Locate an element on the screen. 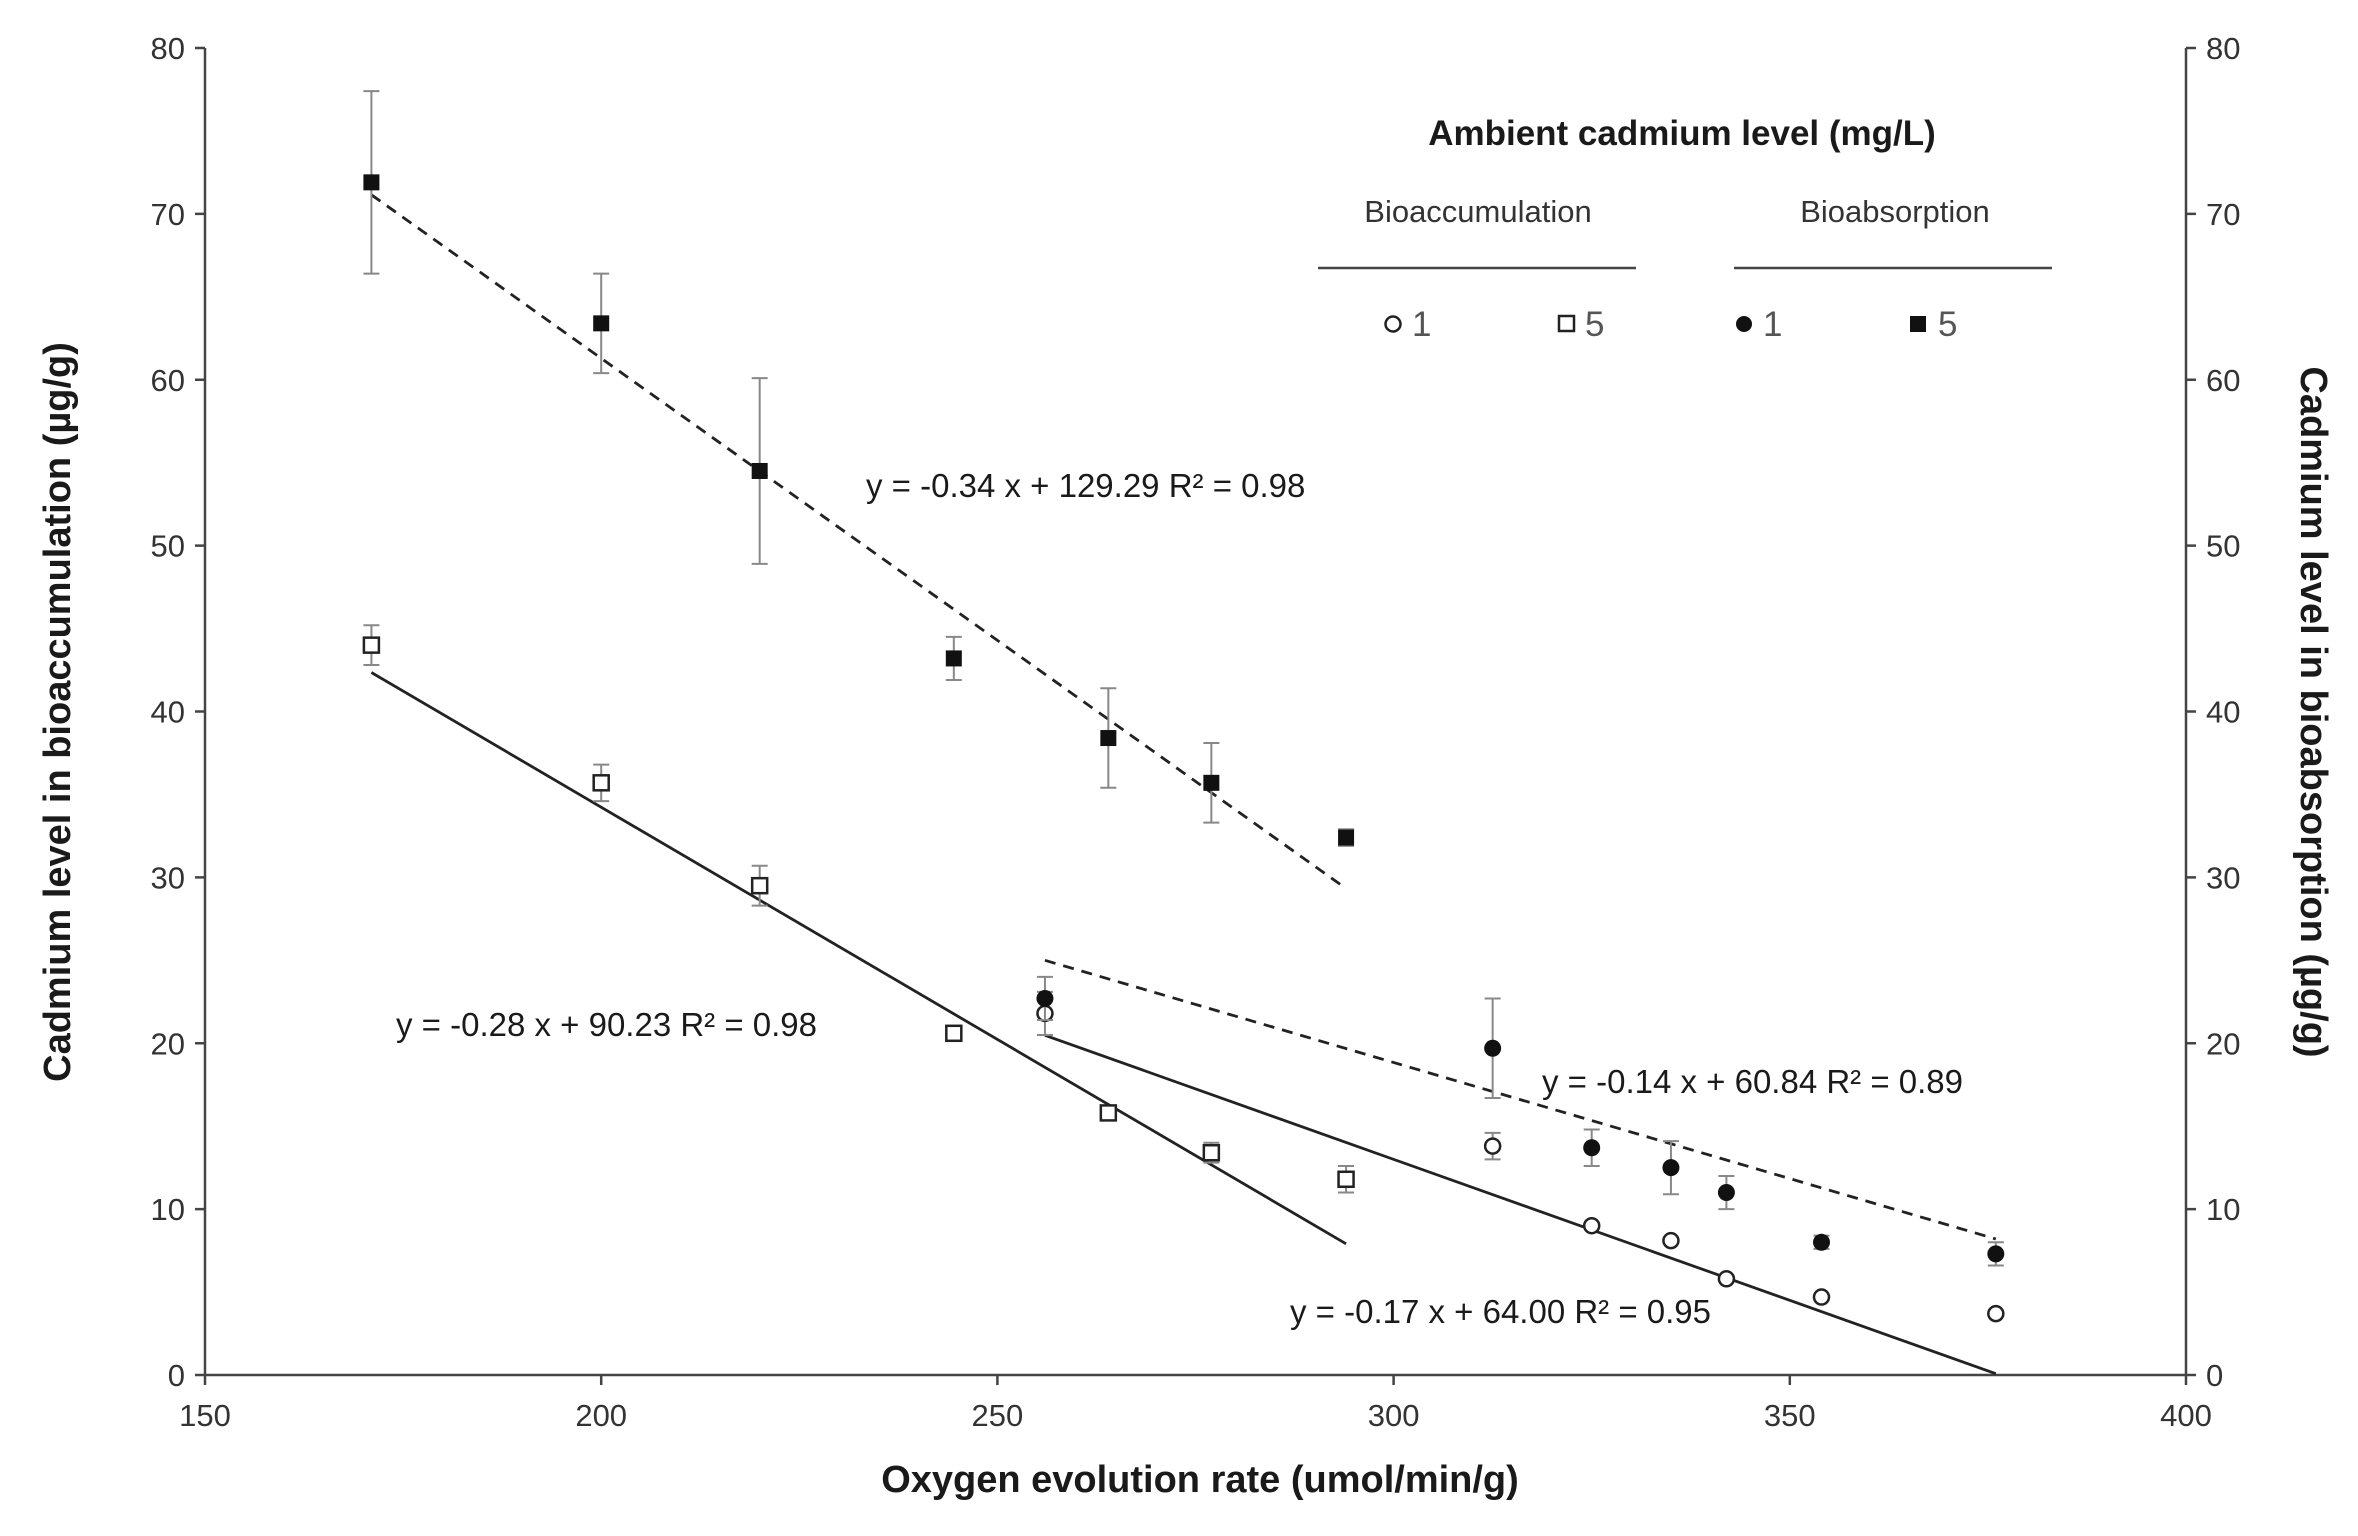 Image resolution: width=2358 pixels, height=1536 pixels. y-tick-label-left: 30 is located at coordinates (168, 877).